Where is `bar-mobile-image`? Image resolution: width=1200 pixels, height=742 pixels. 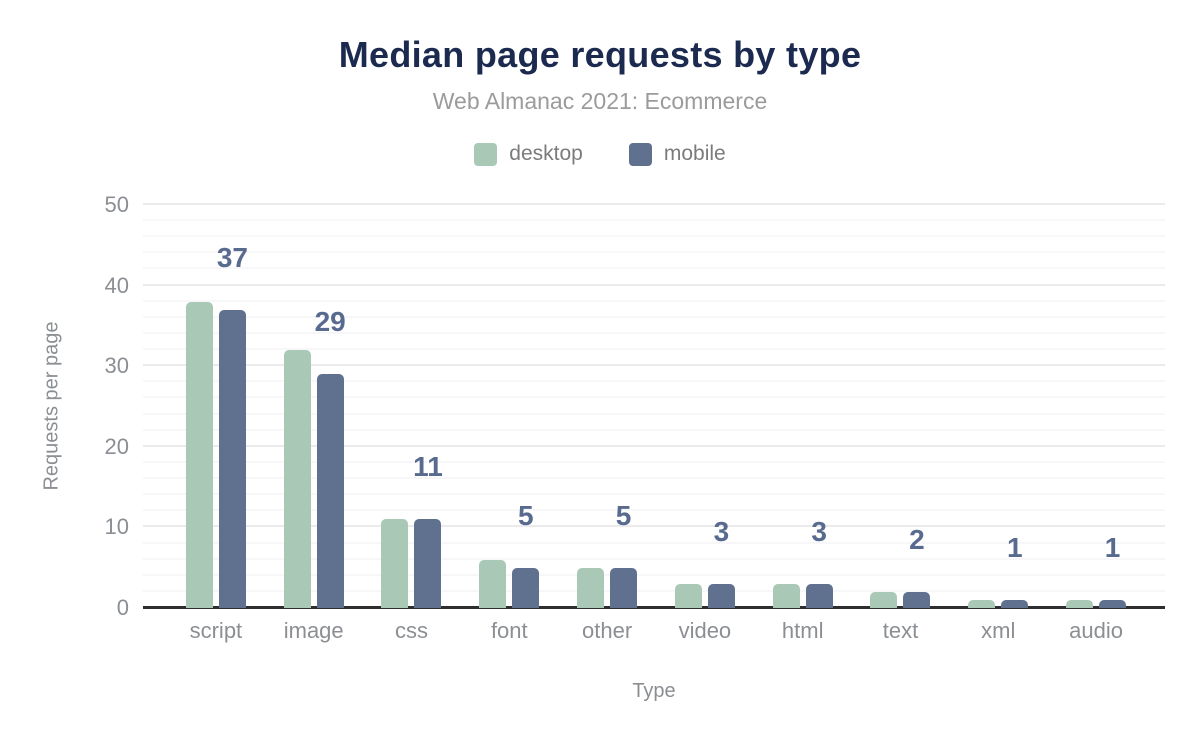 bar-mobile-image is located at coordinates (330, 491).